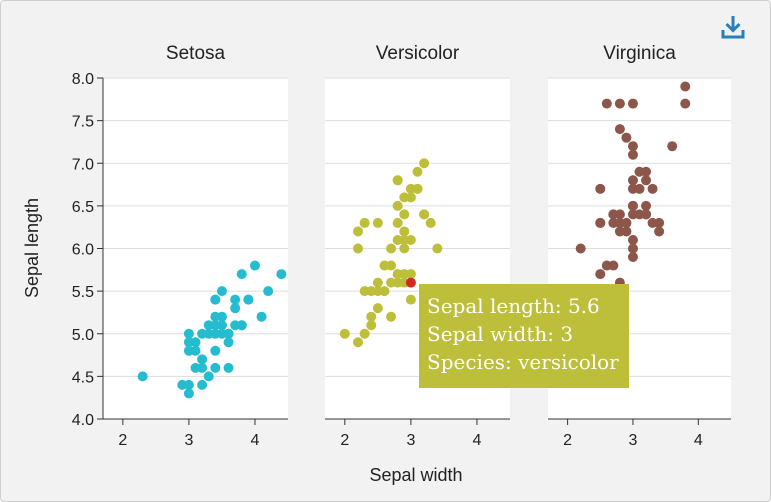  I want to click on y-tick-label: 6.0, so click(83, 250).